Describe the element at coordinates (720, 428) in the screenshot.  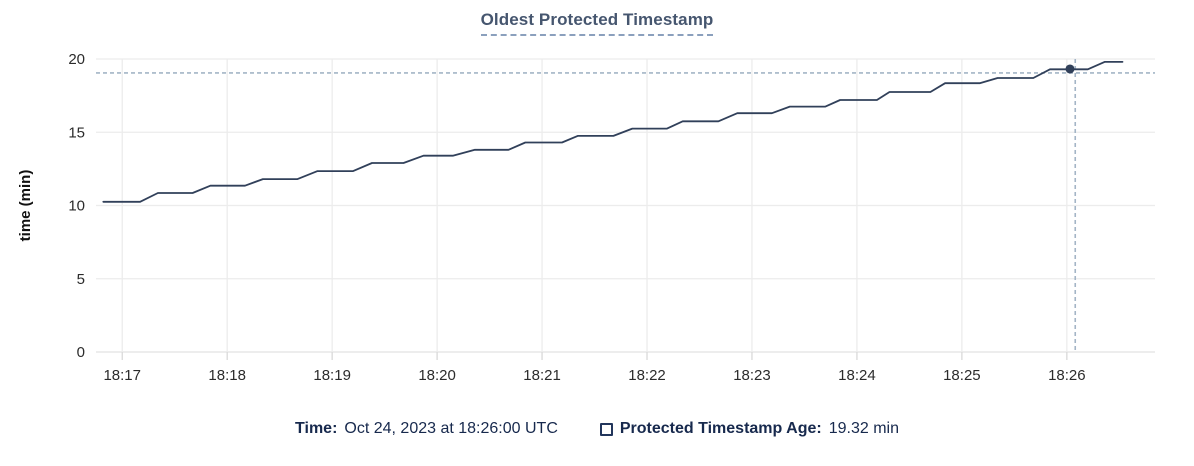
I see `series-label: Protected Timestamp Age:` at that location.